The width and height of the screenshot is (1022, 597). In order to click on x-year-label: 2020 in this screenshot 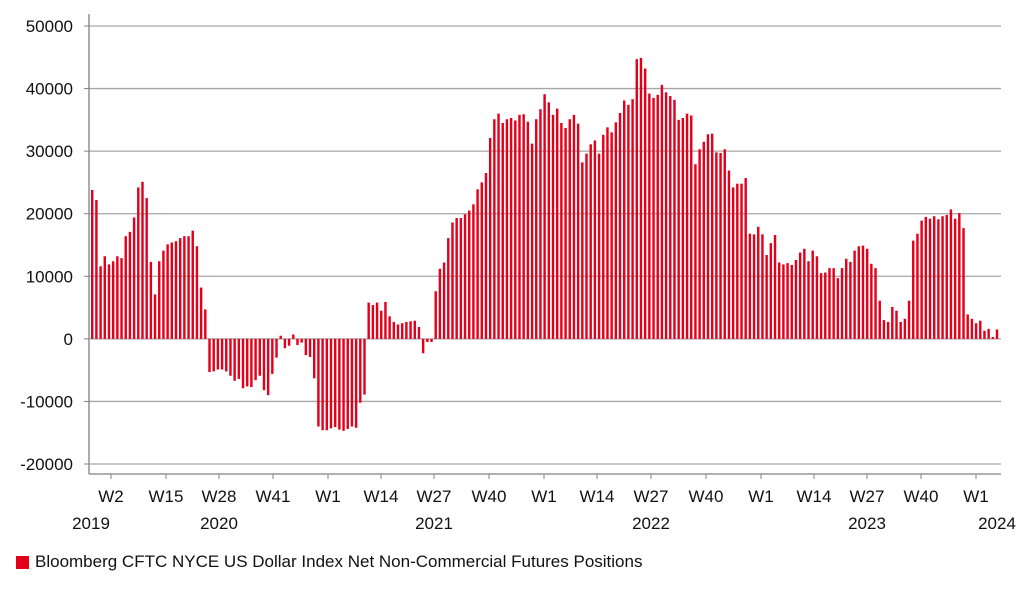, I will do `click(219, 523)`.